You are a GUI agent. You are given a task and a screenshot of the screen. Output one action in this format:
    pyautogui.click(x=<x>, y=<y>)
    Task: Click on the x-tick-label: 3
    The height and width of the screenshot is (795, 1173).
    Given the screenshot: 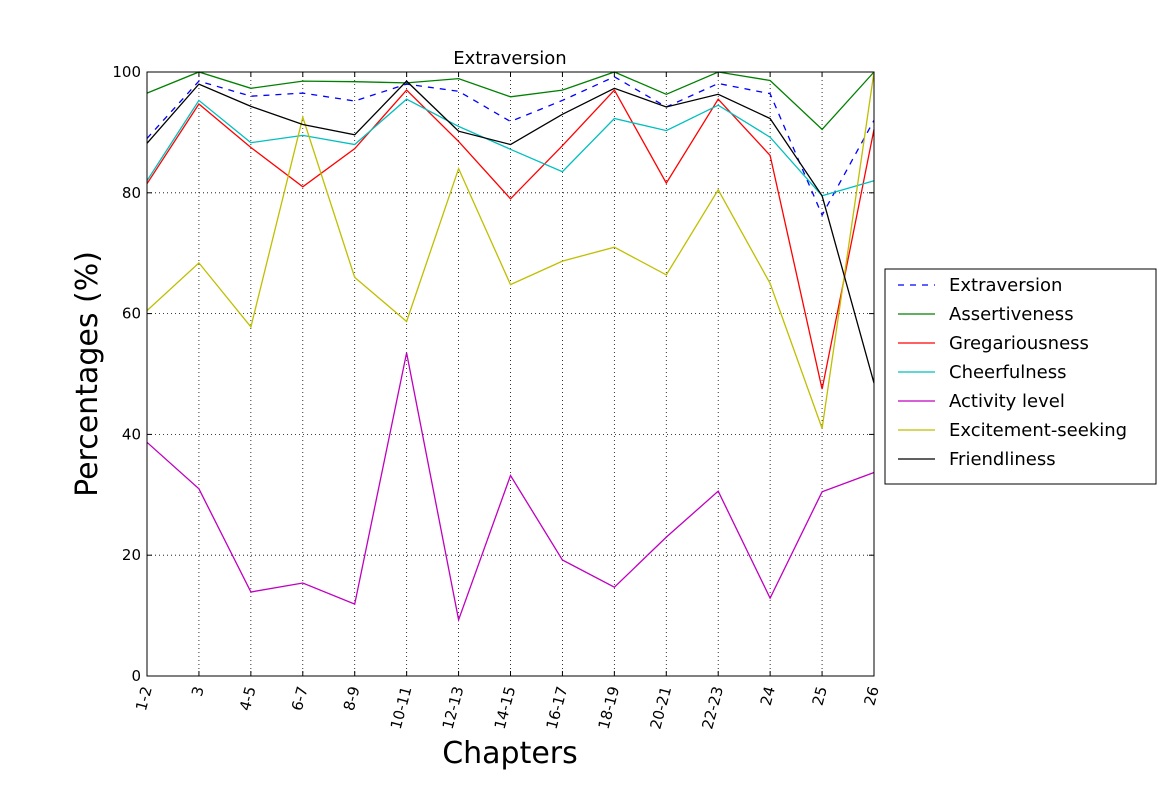 What is the action you would take?
    pyautogui.click(x=198, y=691)
    